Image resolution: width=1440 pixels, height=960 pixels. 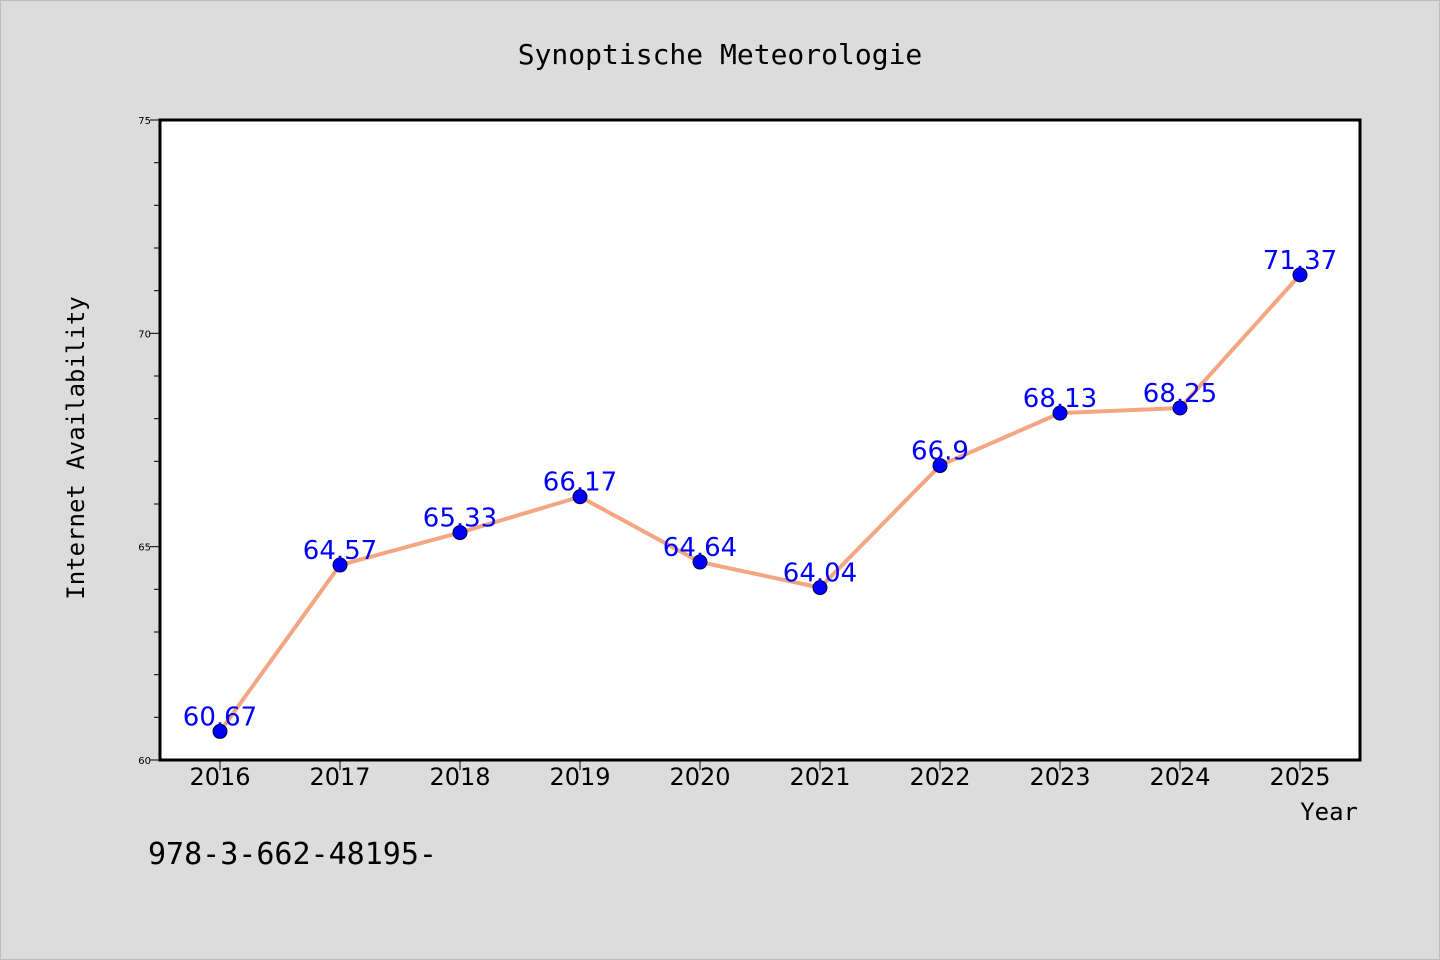 What do you see at coordinates (460, 519) in the screenshot?
I see `data-label: 65.33` at bounding box center [460, 519].